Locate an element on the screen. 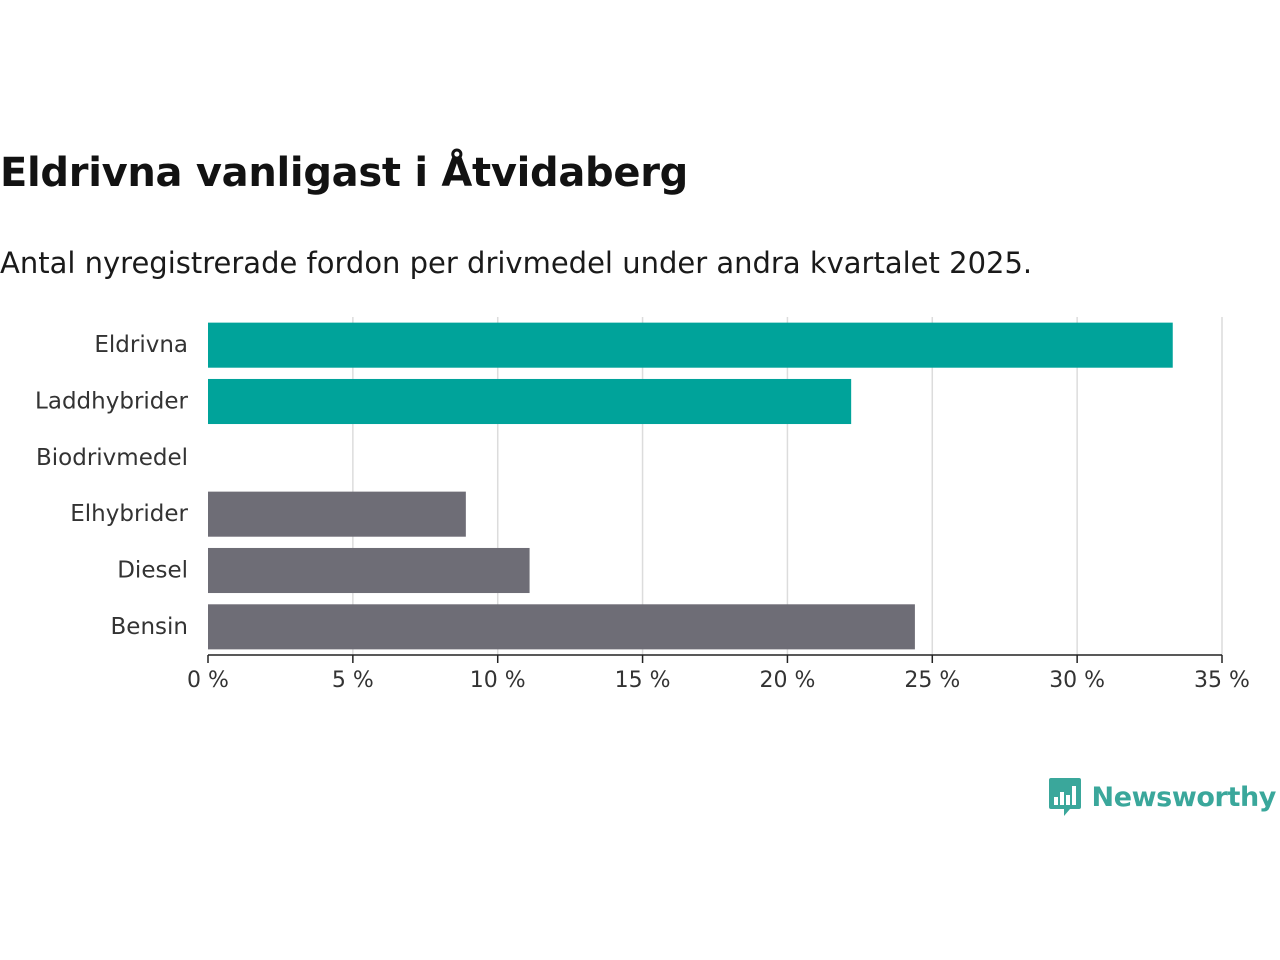 This screenshot has height=960, width=1280. x-tick-label: 30 % is located at coordinates (1077, 680).